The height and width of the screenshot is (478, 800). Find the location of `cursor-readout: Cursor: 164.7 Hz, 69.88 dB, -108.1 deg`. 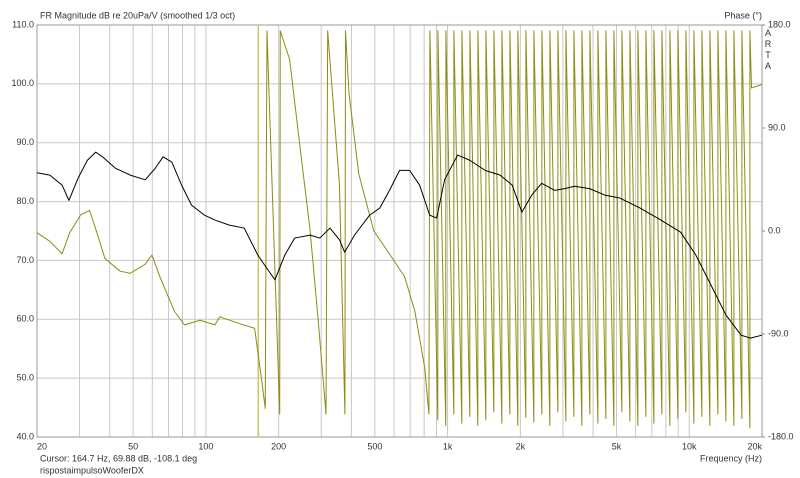

cursor-readout: Cursor: 164.7 Hz, 69.88 dB, -108.1 deg is located at coordinates (118, 458).